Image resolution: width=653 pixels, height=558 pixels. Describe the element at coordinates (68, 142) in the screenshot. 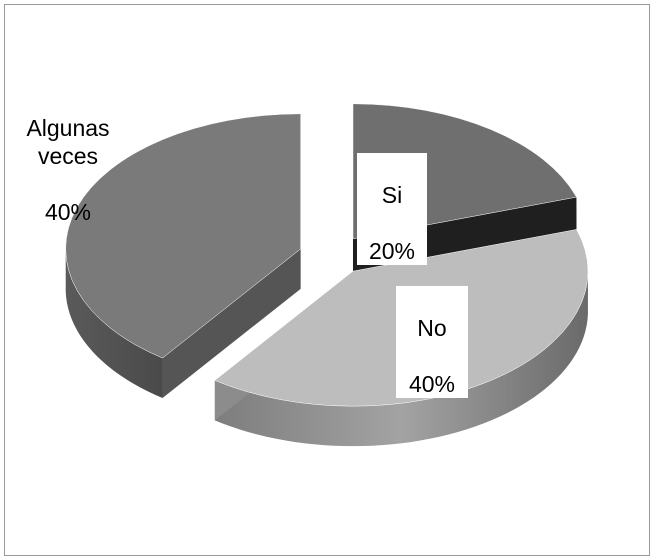

I see `slice-label-algunas-name: Algunas veces` at that location.